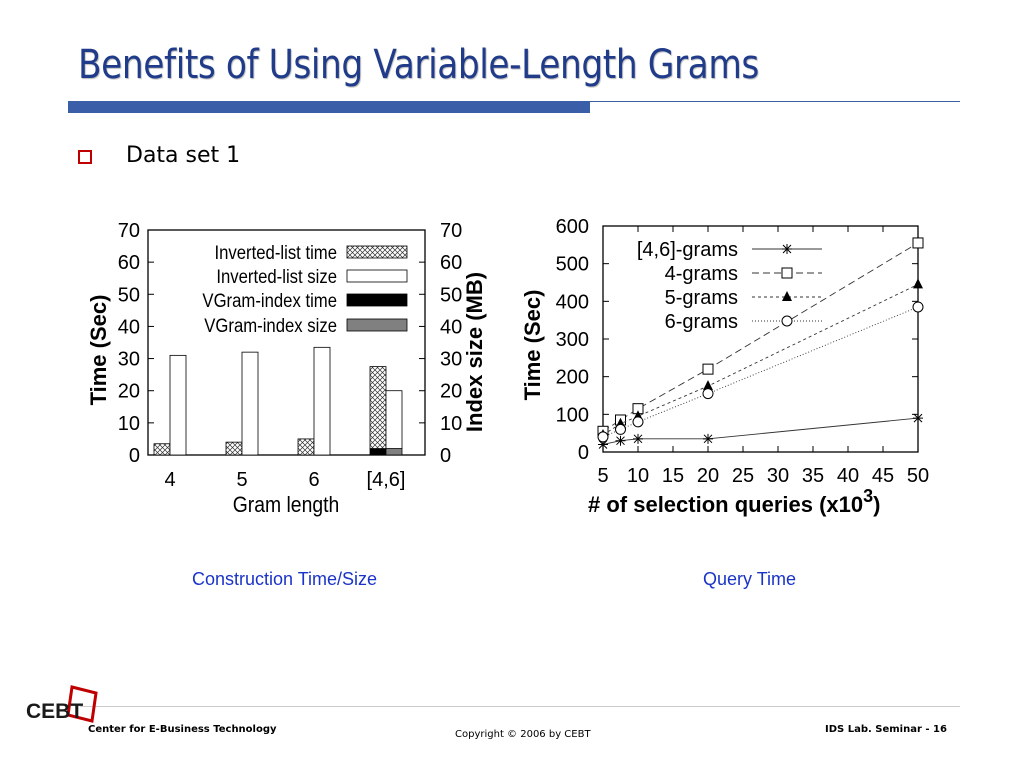 The width and height of the screenshot is (1024, 768). What do you see at coordinates (572, 415) in the screenshot?
I see `line-ytick-label: 100` at bounding box center [572, 415].